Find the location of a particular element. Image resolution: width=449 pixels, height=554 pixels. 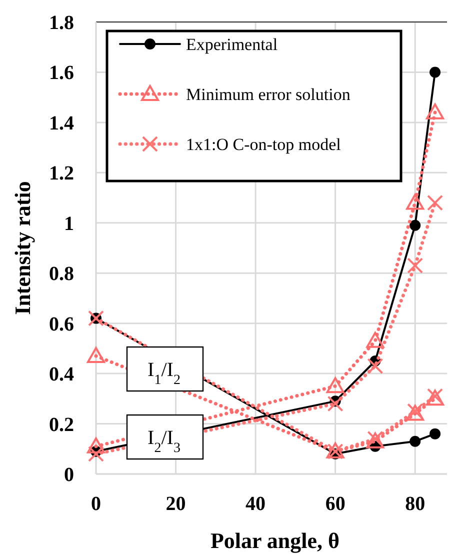

x-tick-label: 80 is located at coordinates (415, 504).